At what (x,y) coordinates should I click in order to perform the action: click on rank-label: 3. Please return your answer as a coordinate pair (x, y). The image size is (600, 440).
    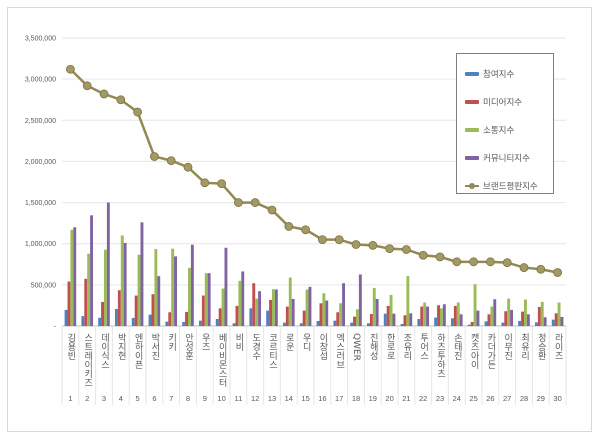
    Looking at the image, I should click on (104, 398).